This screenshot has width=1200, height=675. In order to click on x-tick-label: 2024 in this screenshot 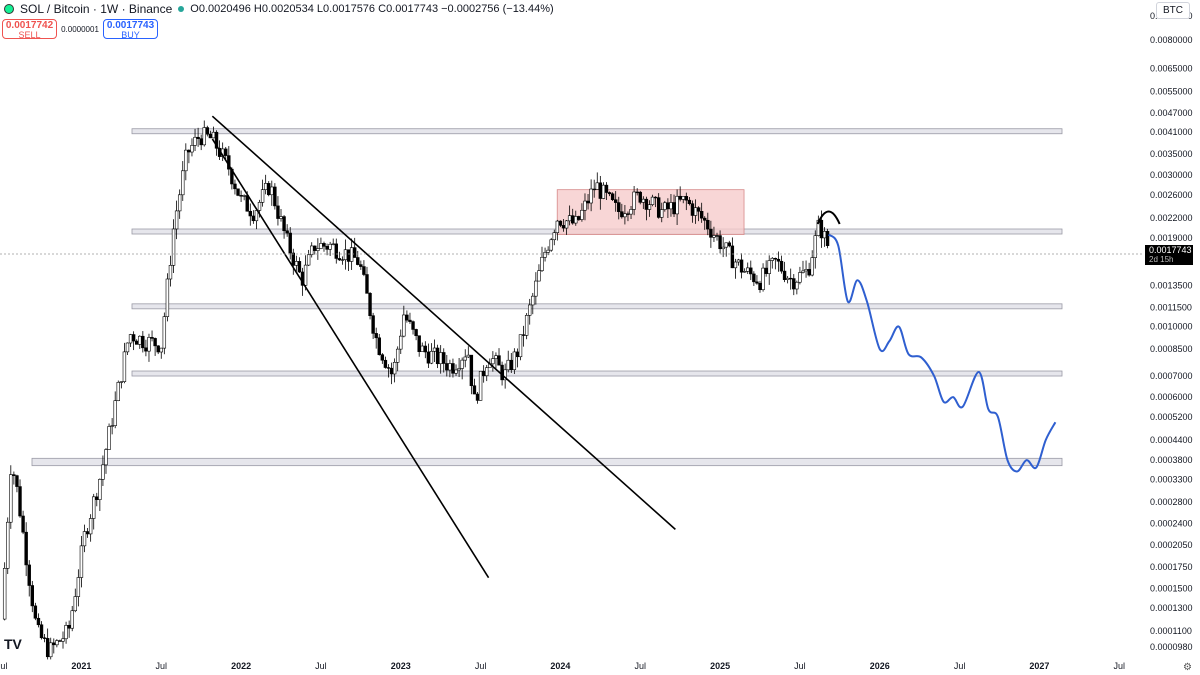, I will do `click(560, 666)`.